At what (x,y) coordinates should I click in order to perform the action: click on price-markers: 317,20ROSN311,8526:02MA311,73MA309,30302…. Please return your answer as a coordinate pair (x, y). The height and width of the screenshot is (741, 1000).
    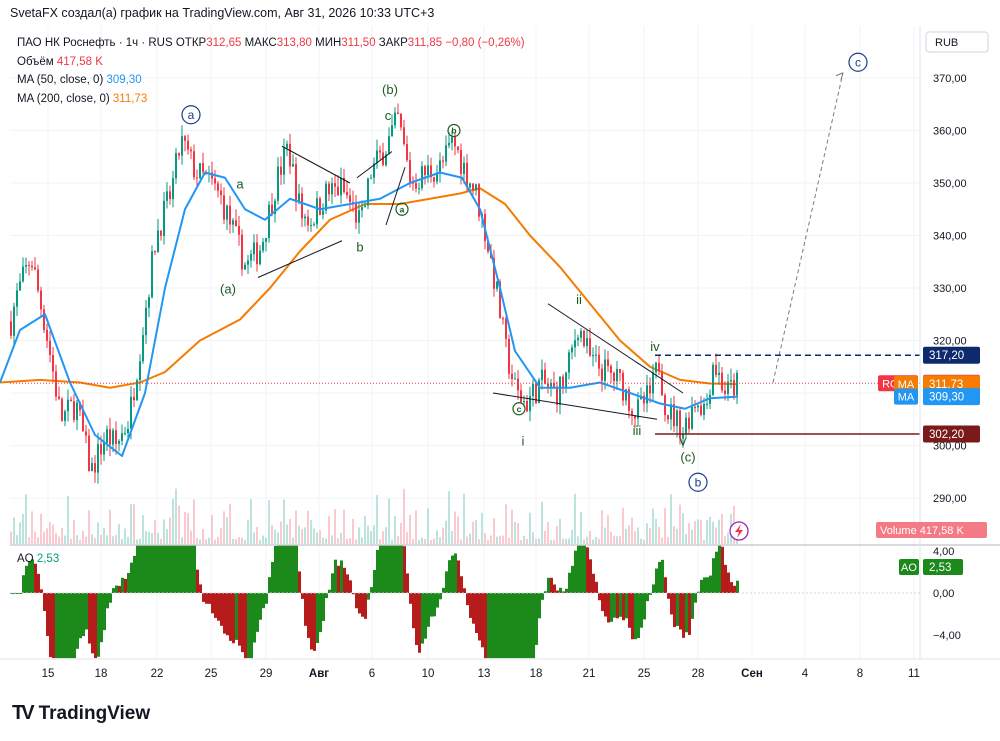
    Looking at the image, I should click on (931, 460).